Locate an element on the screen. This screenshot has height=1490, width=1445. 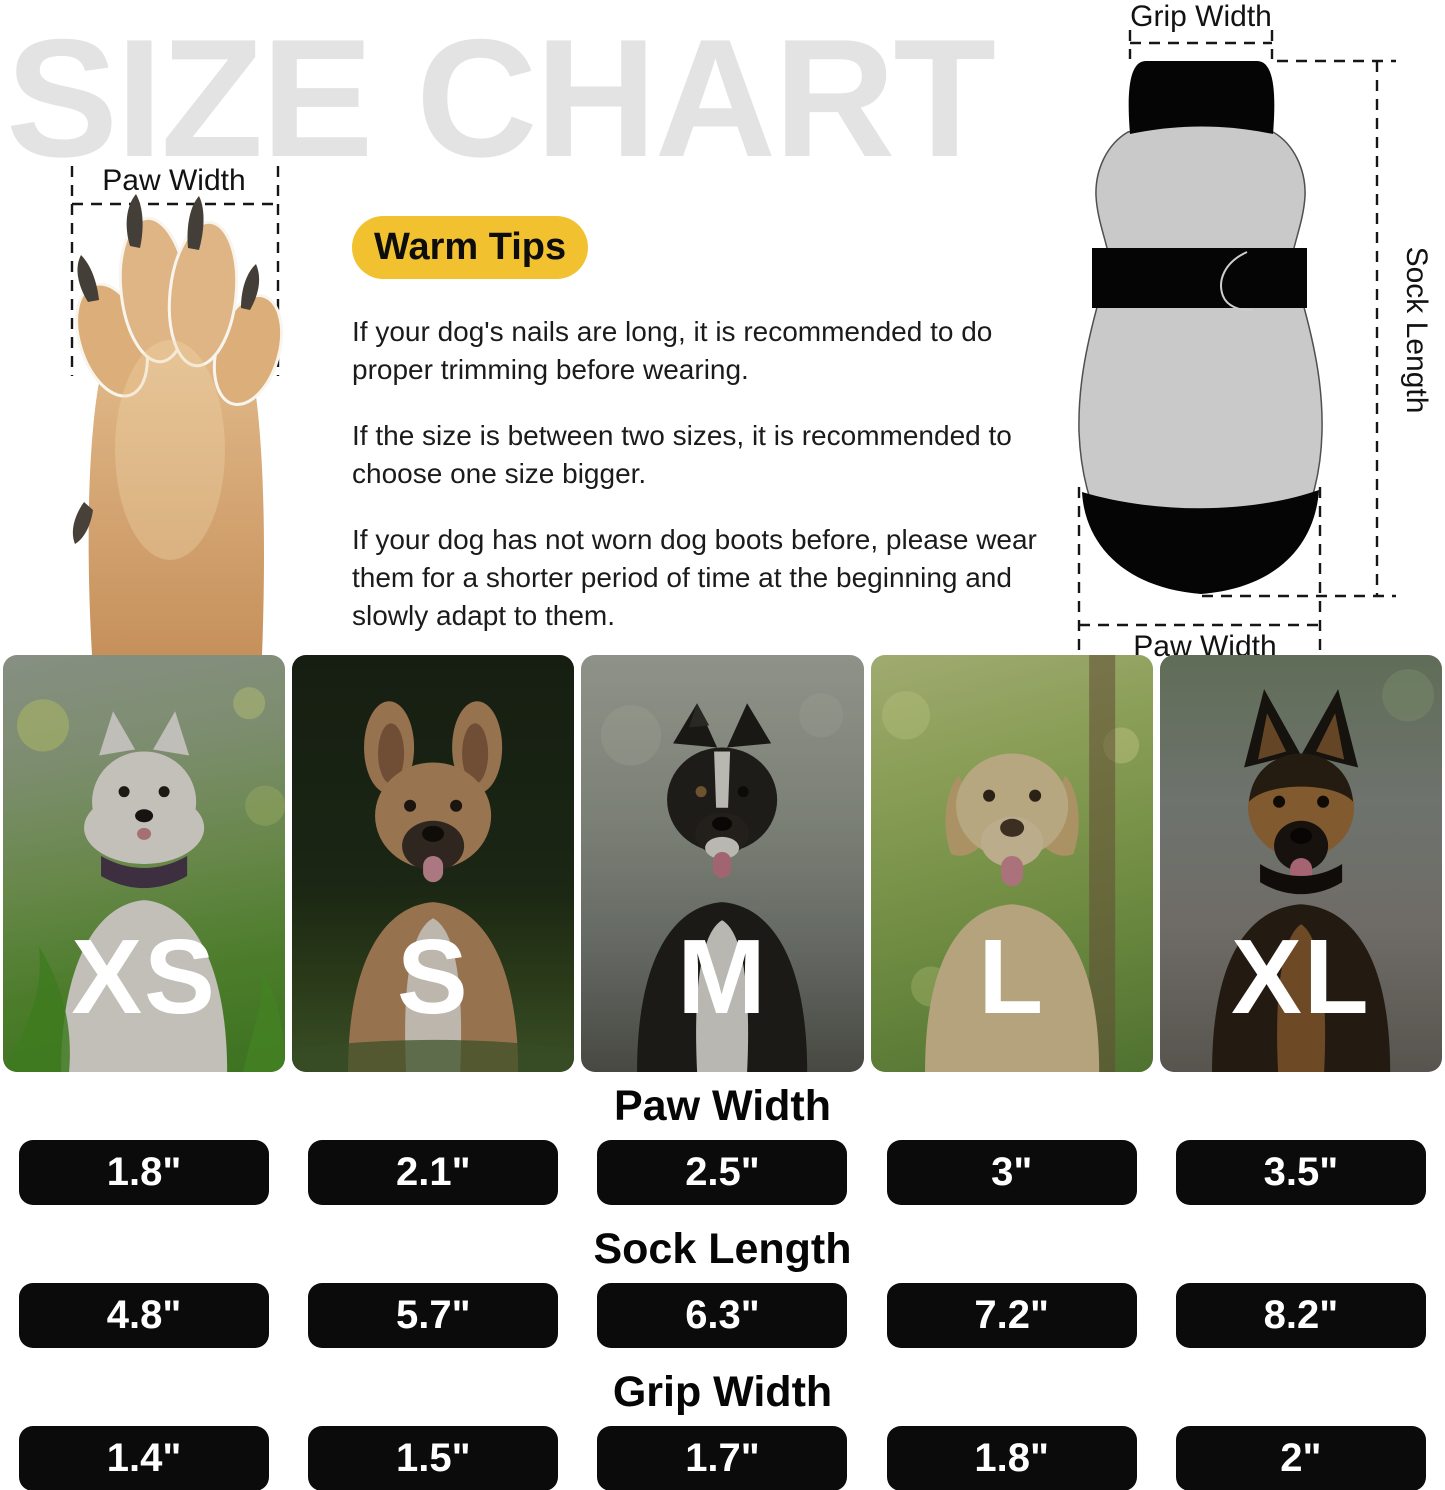
paw-width-value-s: 2.1" is located at coordinates (433, 1173).